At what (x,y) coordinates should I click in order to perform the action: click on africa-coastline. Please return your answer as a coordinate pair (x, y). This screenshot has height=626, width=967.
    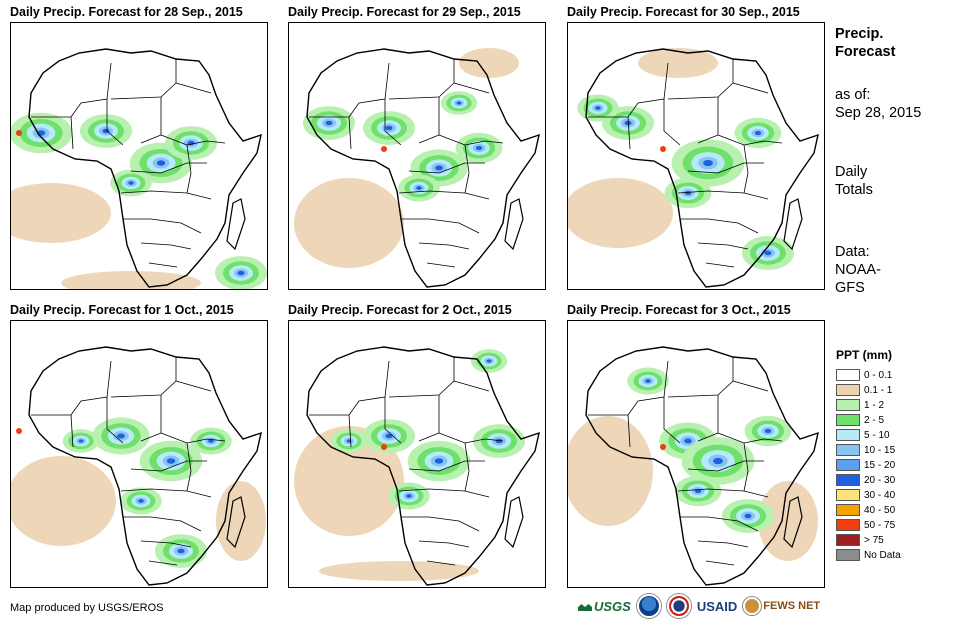
    Looking at the image, I should click on (423, 168).